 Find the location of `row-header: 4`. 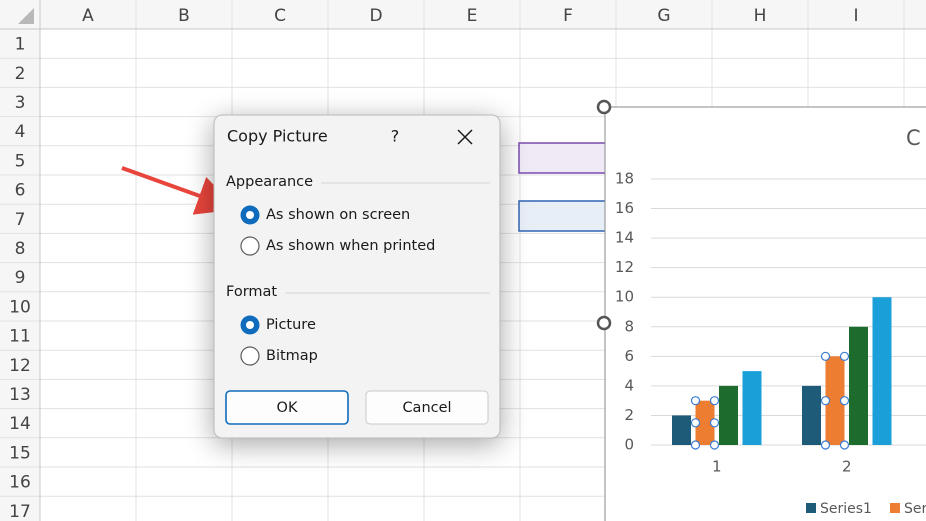

row-header: 4 is located at coordinates (20, 132).